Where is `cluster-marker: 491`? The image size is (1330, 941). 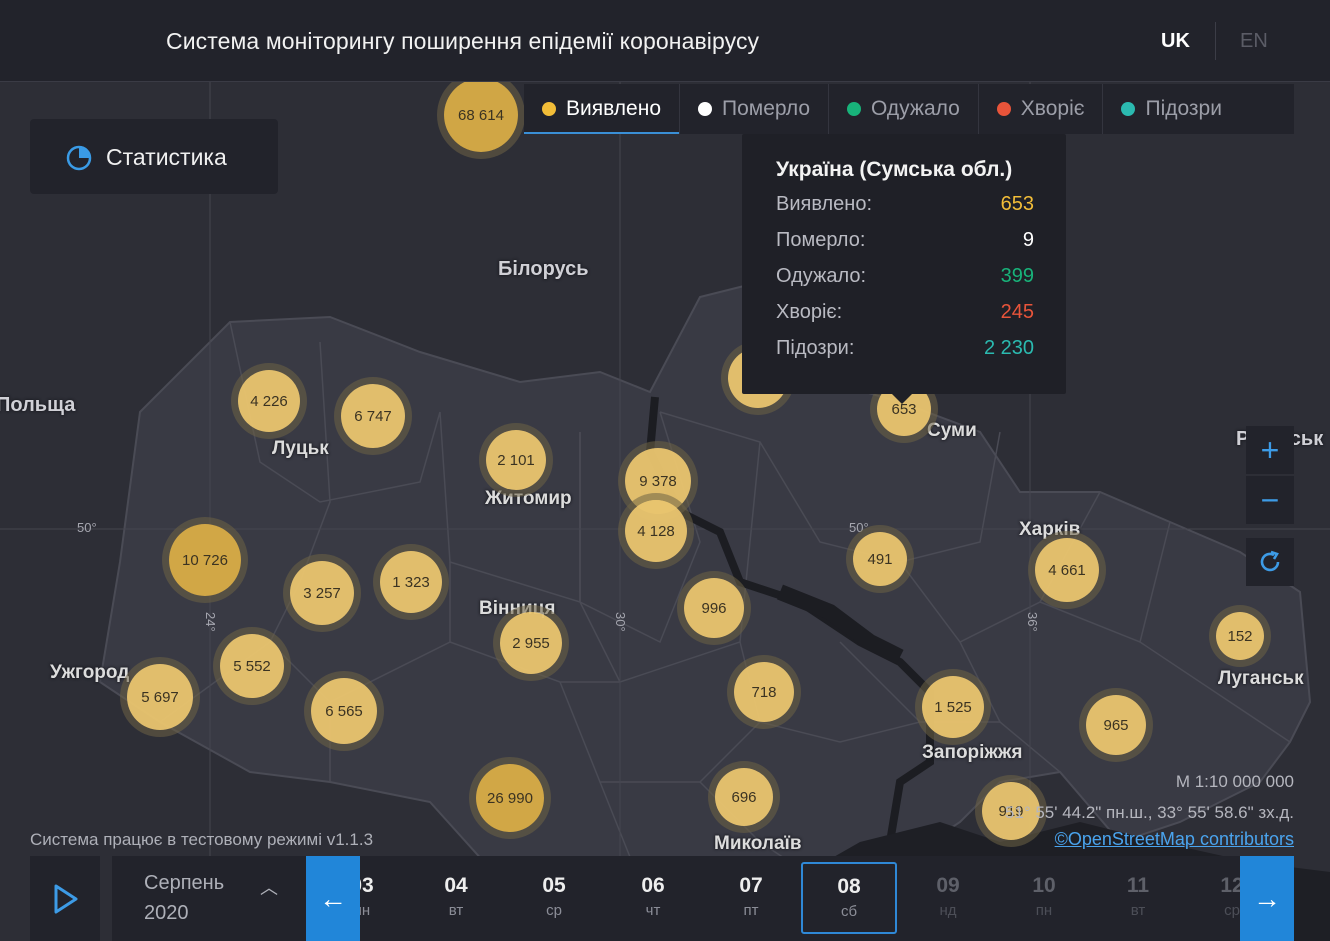 cluster-marker: 491 is located at coordinates (880, 559).